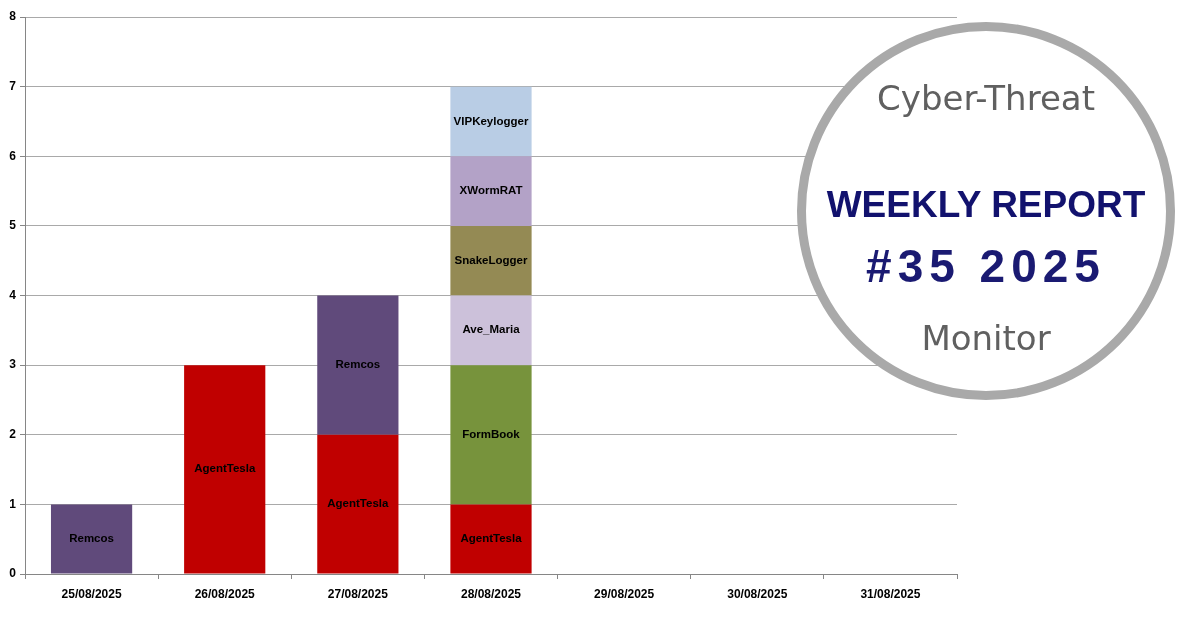 The image size is (1200, 628). Describe the element at coordinates (225, 593) in the screenshot. I see `x-tick-label: 26/08/2025` at that location.